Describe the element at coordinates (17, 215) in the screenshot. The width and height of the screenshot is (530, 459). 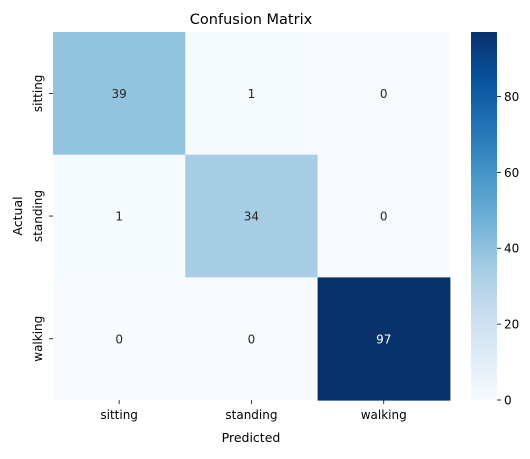
I see `y-axis-label: Actual` at that location.